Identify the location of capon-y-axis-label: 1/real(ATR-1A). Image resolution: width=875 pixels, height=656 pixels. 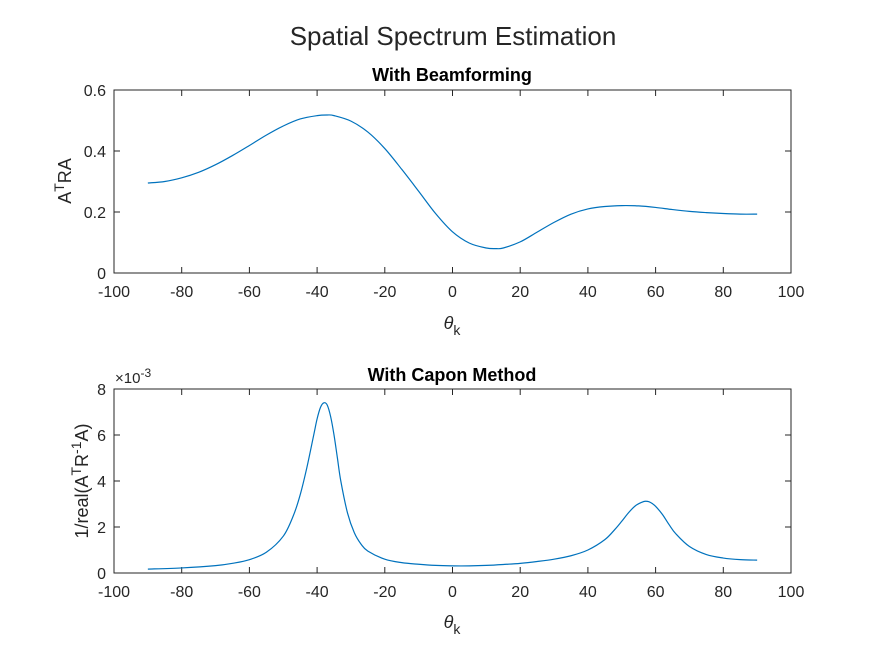
(80, 480).